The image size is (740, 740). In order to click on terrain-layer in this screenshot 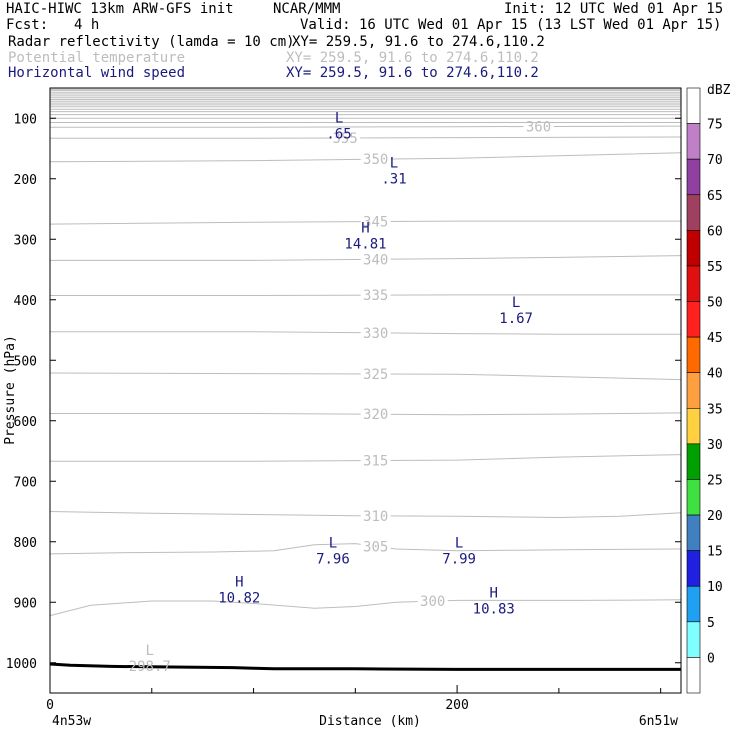, I will do `click(365, 666)`.